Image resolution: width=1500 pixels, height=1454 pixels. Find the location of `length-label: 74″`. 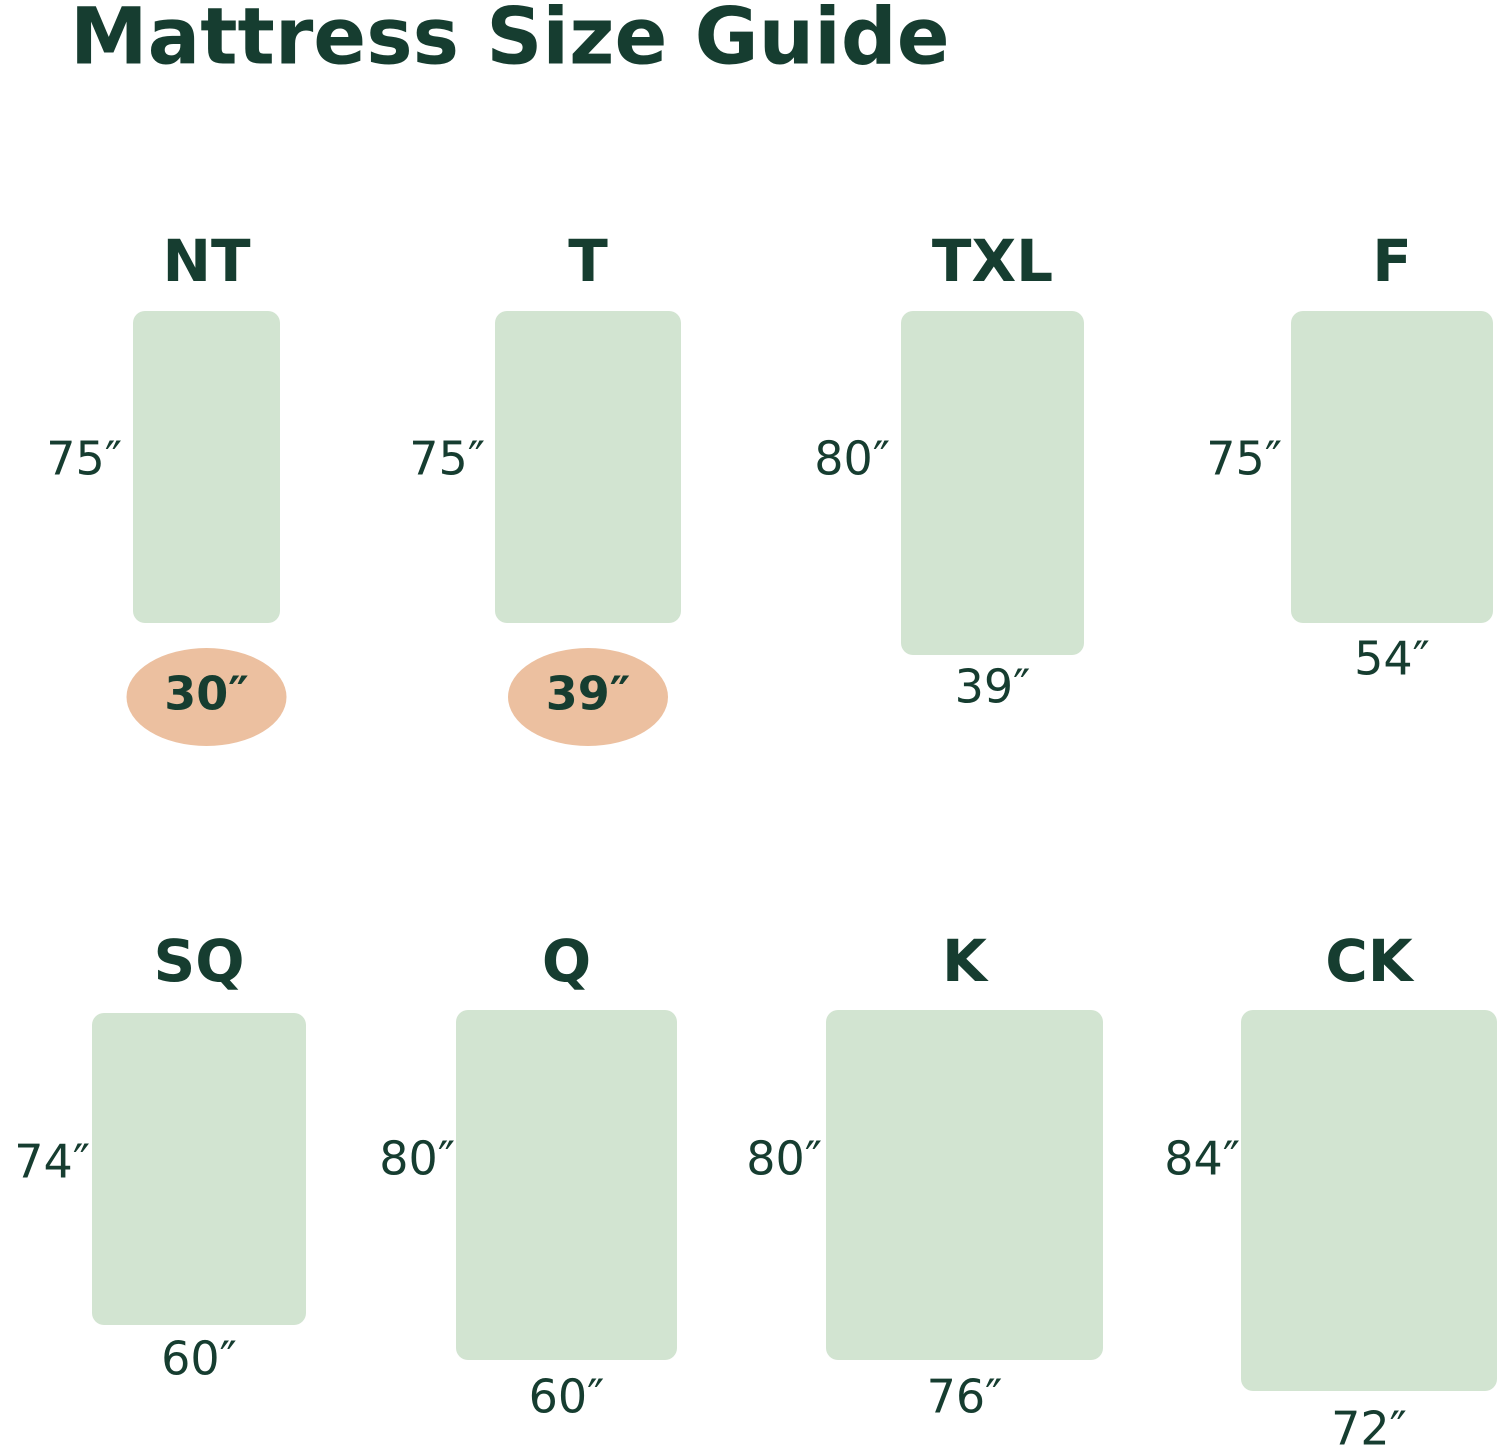

length-label: 74″ is located at coordinates (52, 1162).